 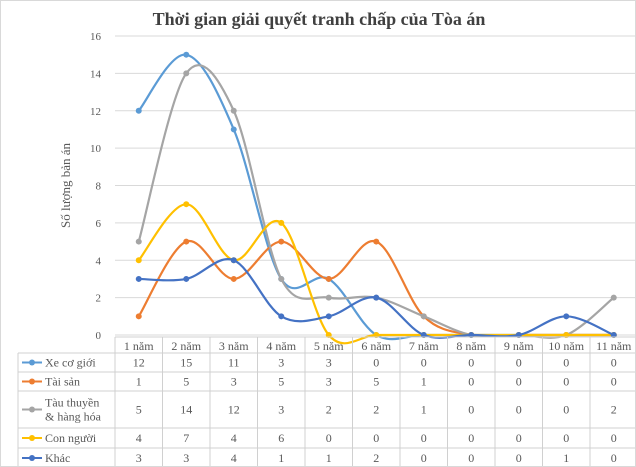 I want to click on x-tick-label: 6 năm, so click(x=376, y=346).